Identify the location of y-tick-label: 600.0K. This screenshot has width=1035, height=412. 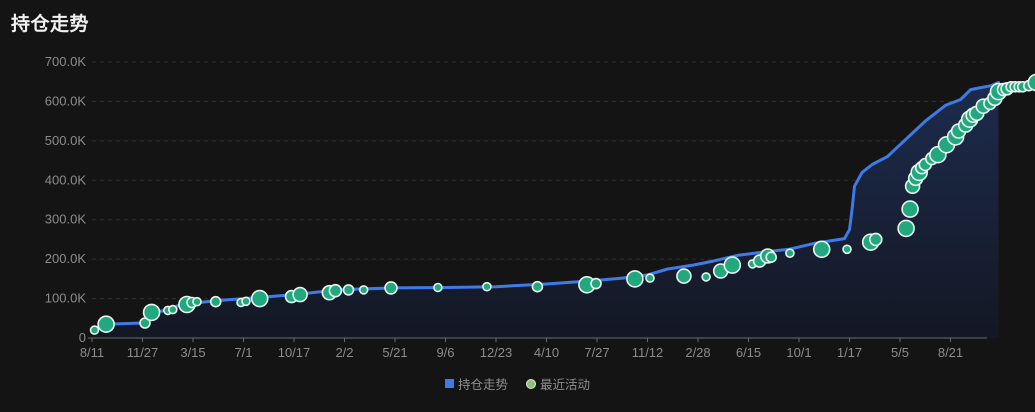
(66, 100).